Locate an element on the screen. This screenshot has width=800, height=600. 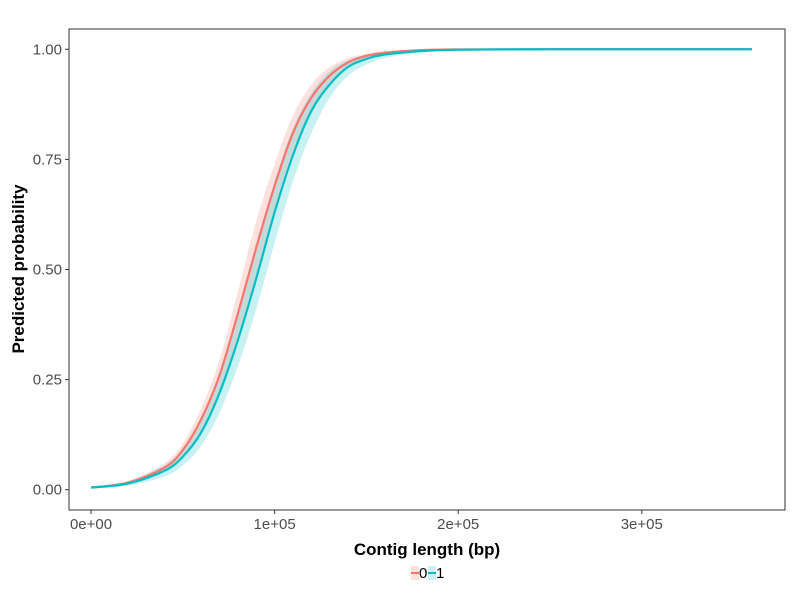
x-tick-label: 1e+05 is located at coordinates (275, 524).